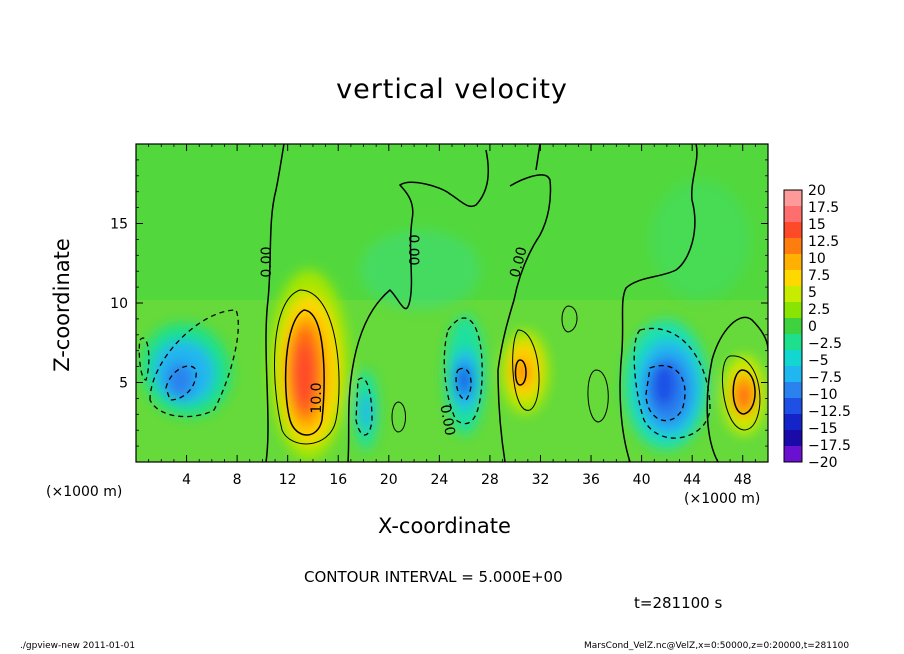 The width and height of the screenshot is (904, 654). What do you see at coordinates (812, 327) in the screenshot?
I see `colorbar-label: 0` at bounding box center [812, 327].